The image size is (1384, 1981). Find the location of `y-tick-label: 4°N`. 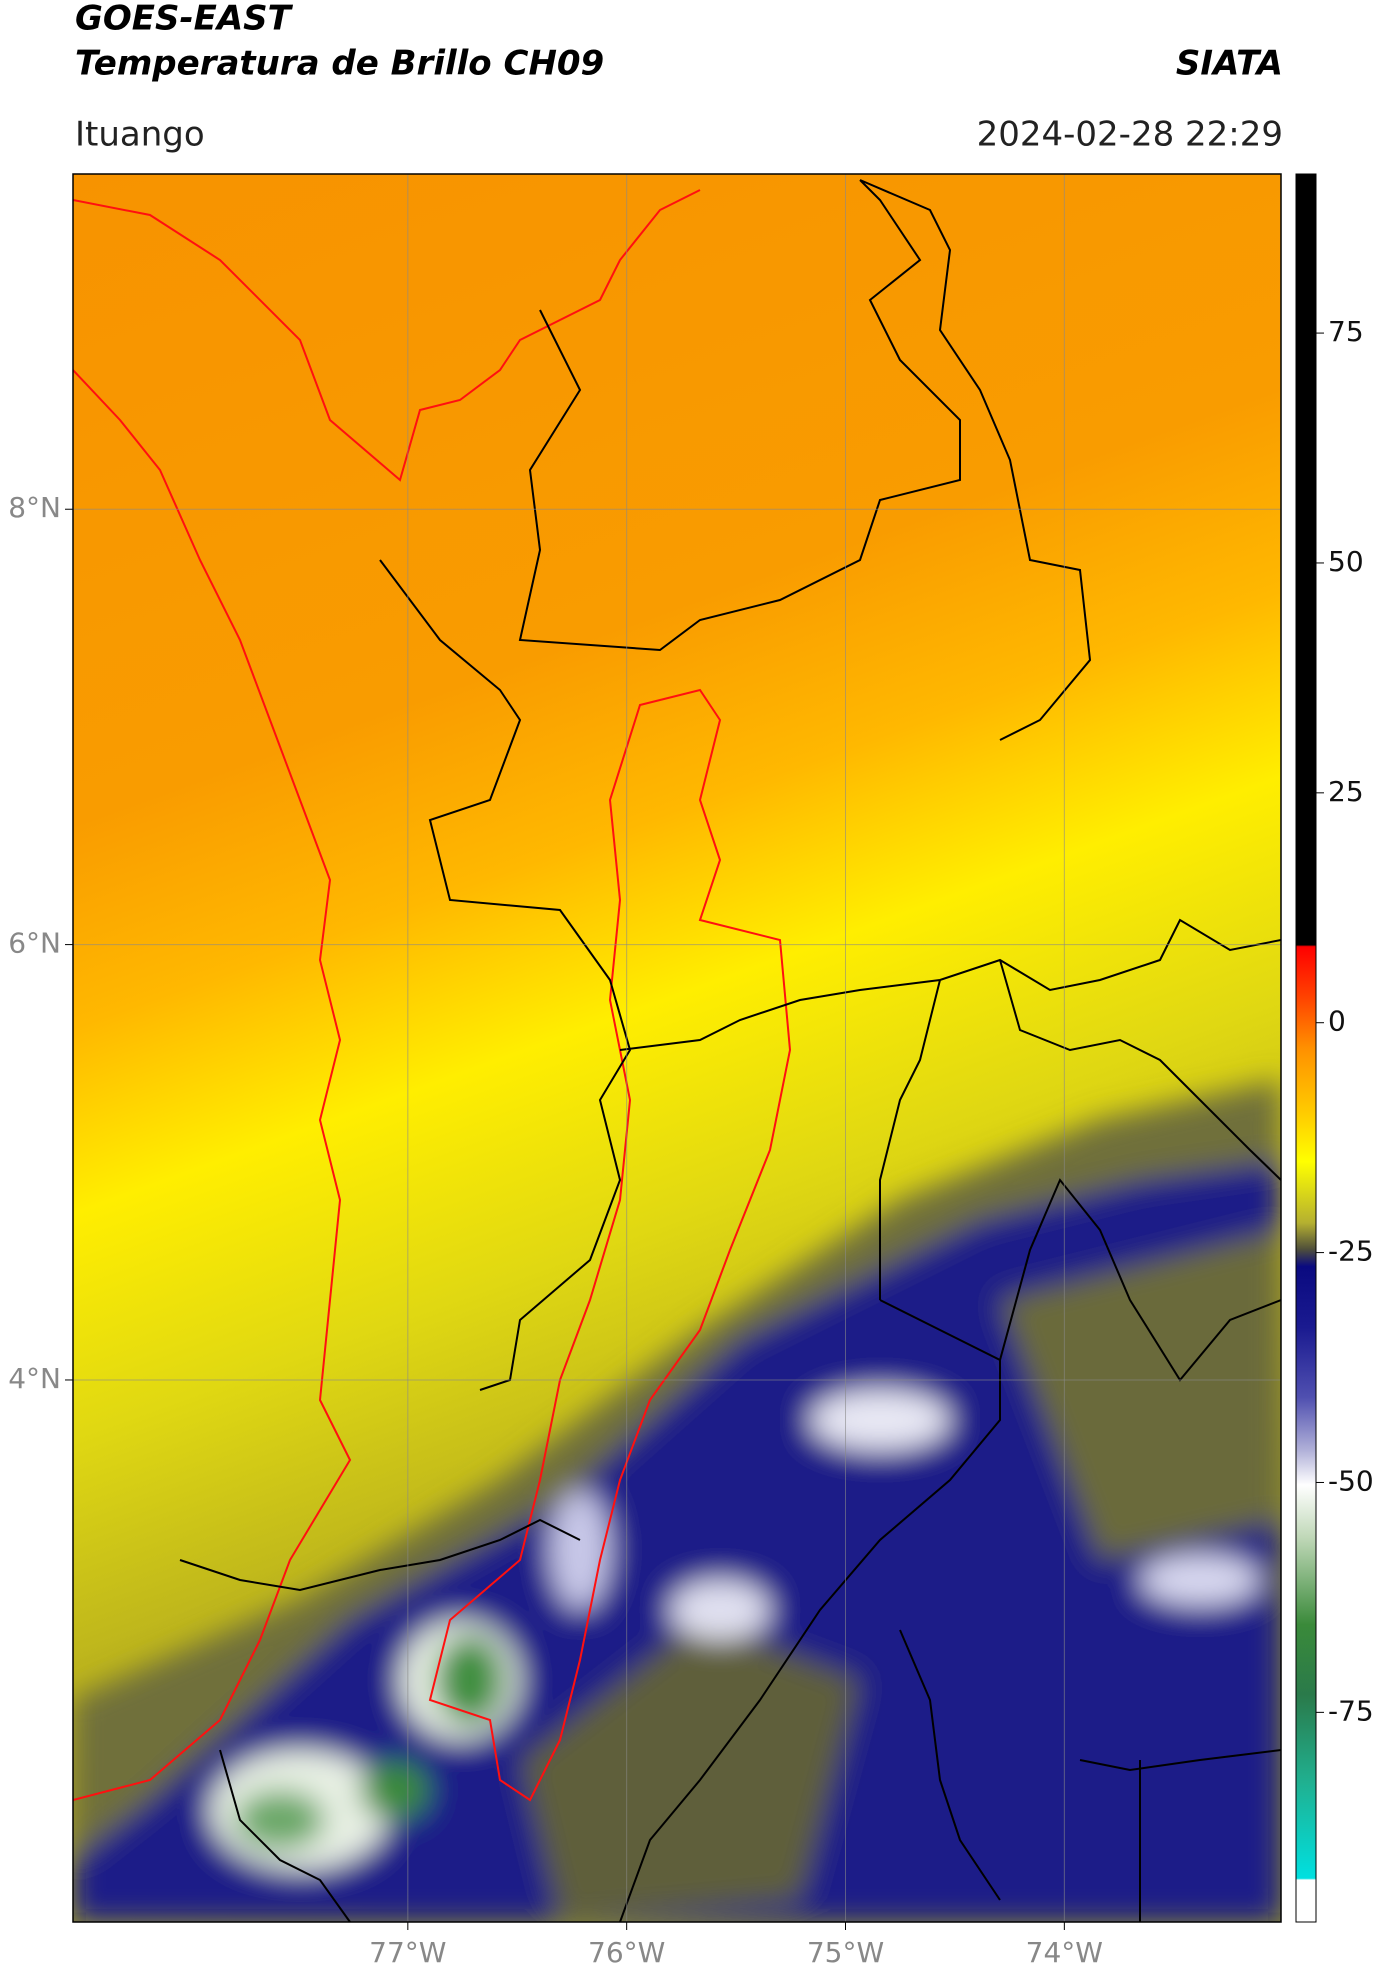

y-tick-label: 4°N is located at coordinates (34, 1378).